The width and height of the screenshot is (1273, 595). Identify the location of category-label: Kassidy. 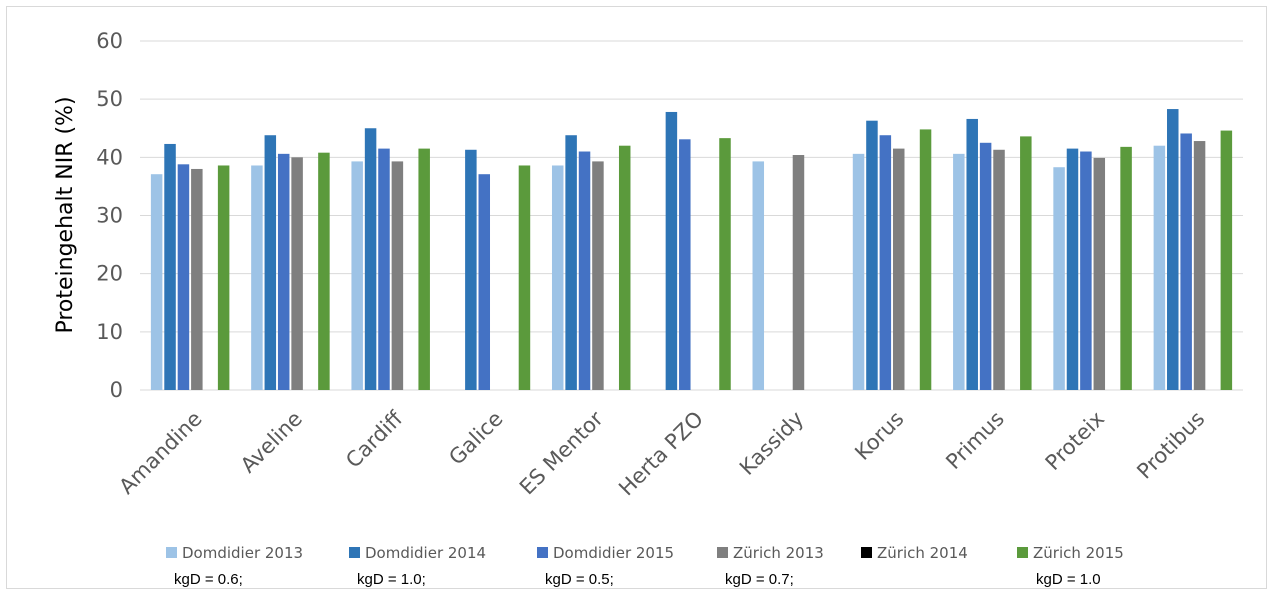
(771, 443).